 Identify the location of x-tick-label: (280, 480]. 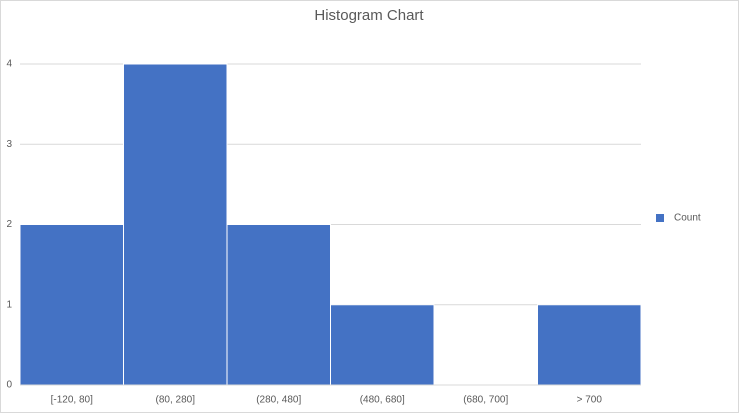
(278, 400).